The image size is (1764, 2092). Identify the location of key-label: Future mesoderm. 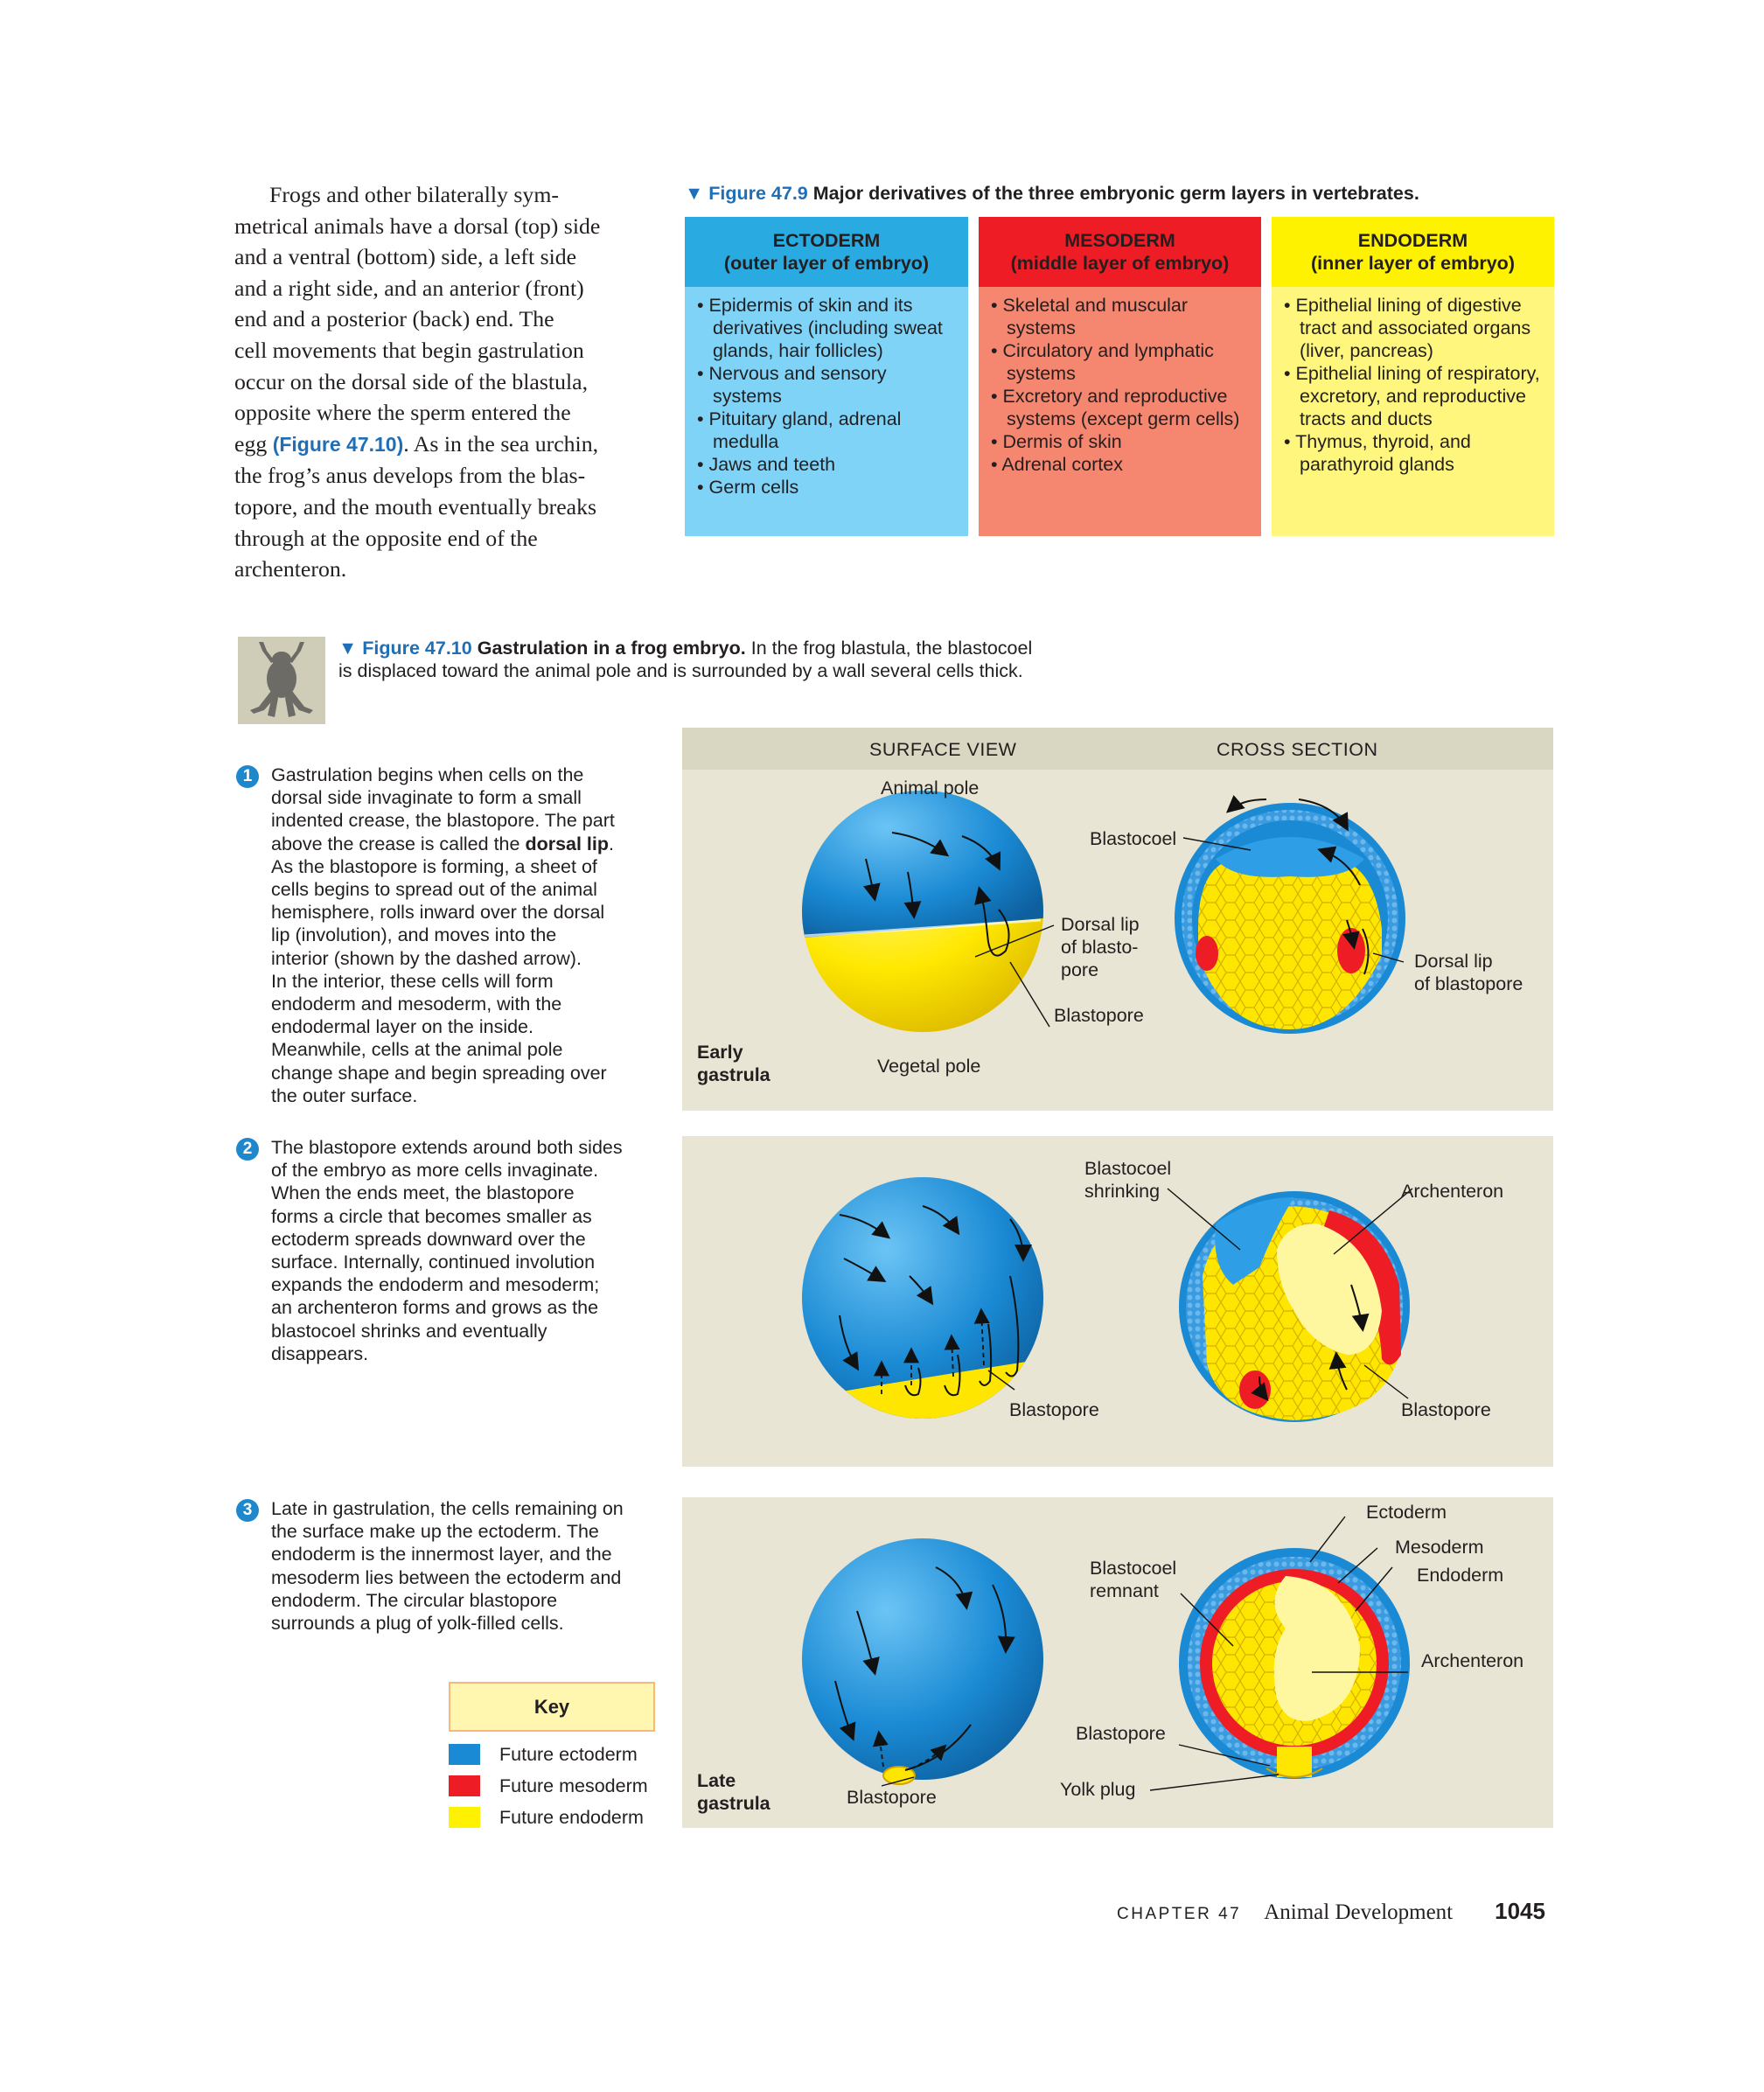
(573, 1785).